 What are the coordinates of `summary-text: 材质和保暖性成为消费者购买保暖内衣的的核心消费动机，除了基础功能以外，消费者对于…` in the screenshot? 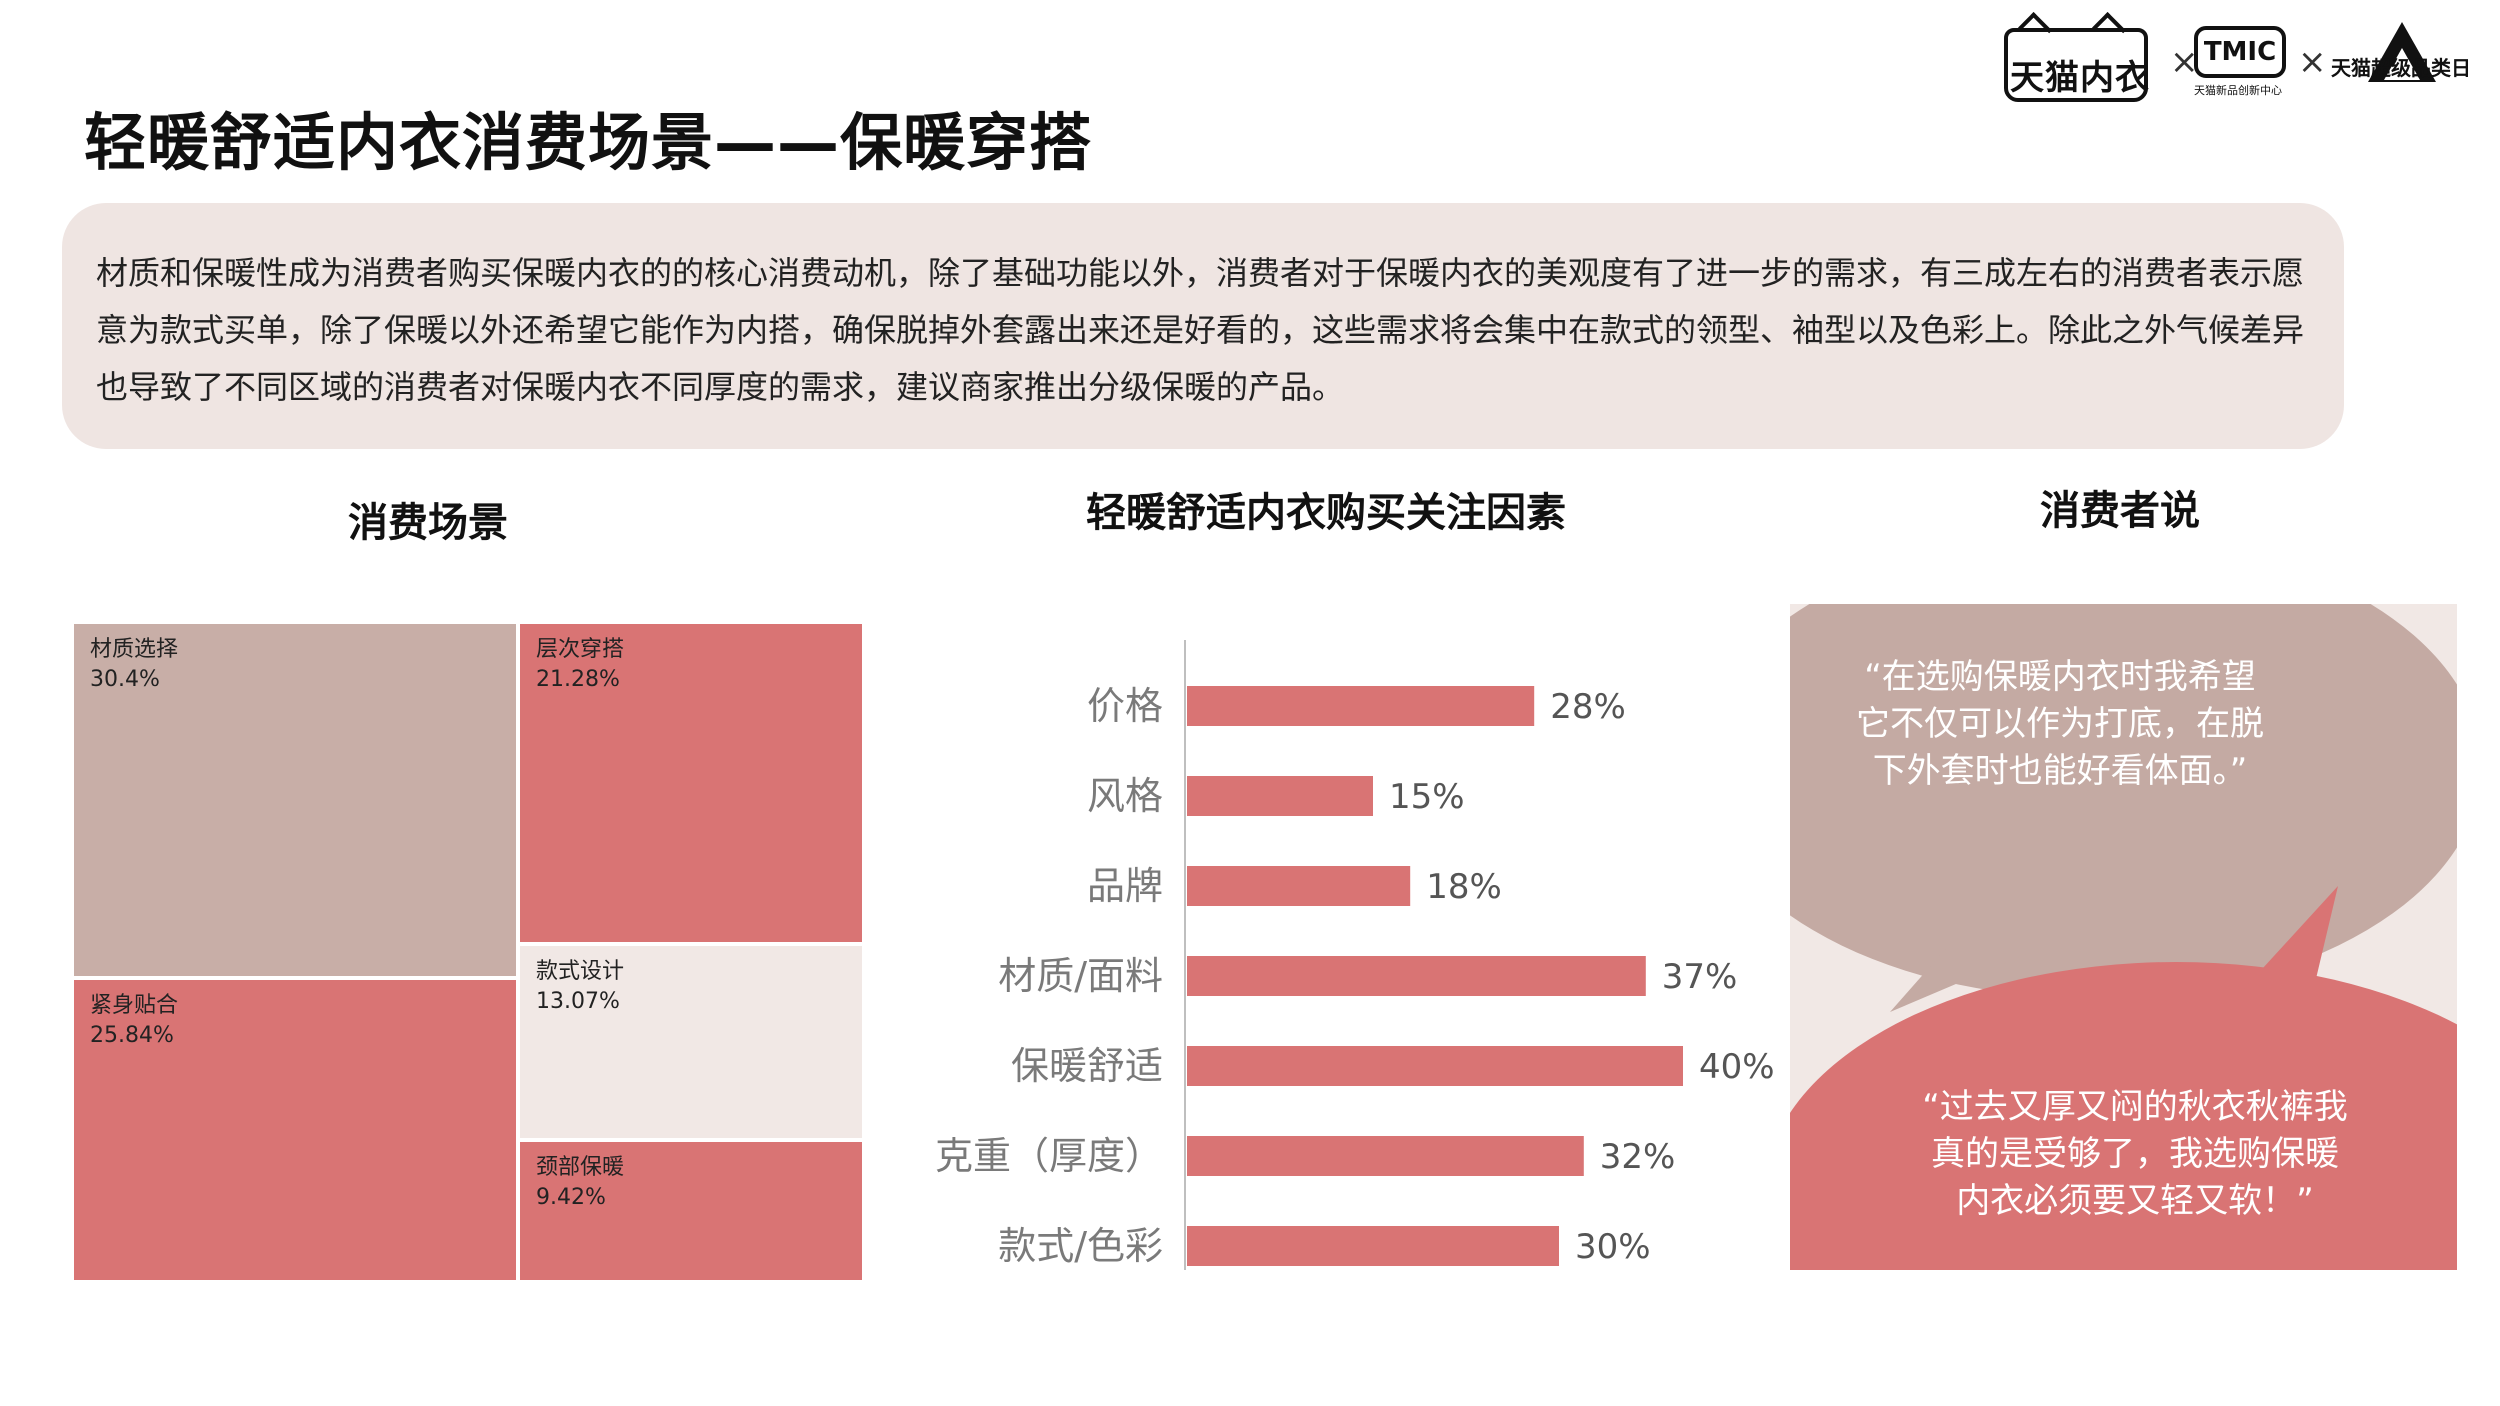 It's located at (1200, 330).